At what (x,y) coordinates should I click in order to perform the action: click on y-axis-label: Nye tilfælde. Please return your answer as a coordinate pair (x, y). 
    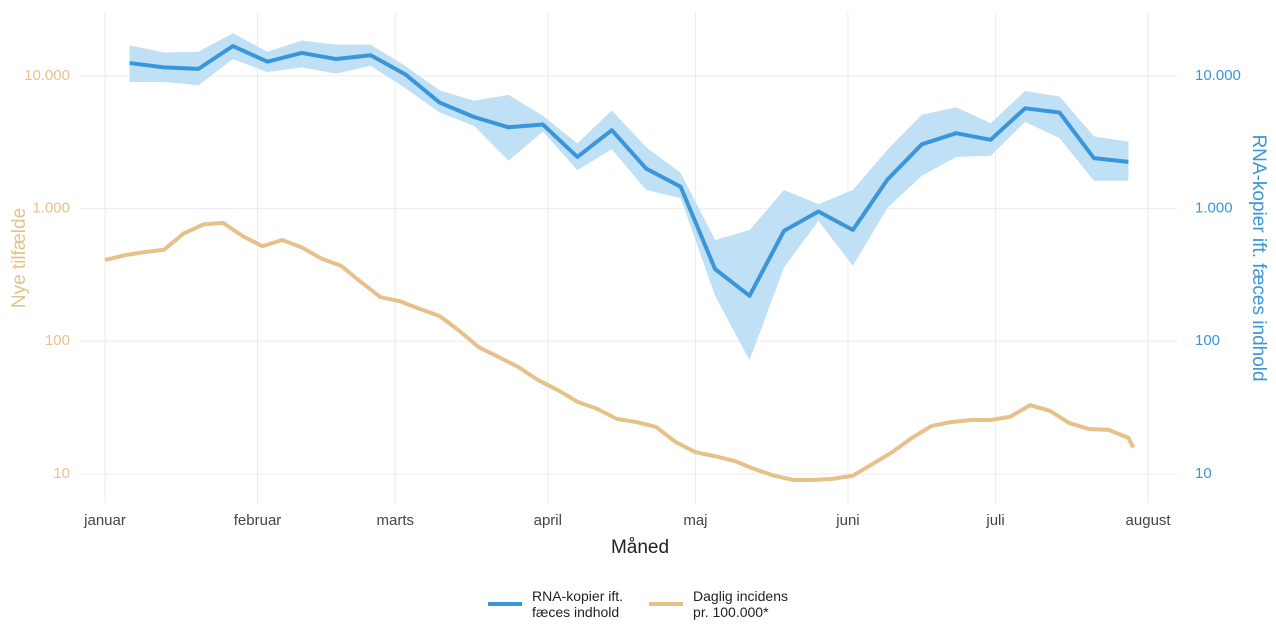
    Looking at the image, I should click on (19, 258).